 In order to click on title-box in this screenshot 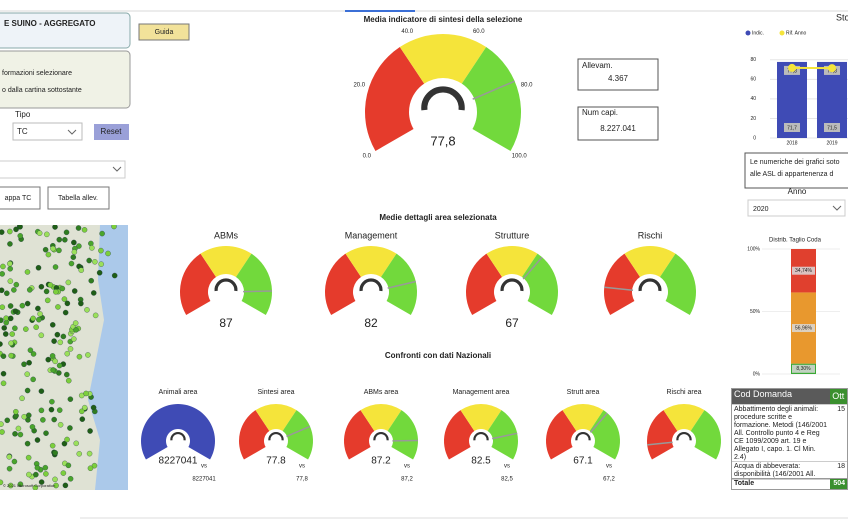, I will do `click(65, 30)`.